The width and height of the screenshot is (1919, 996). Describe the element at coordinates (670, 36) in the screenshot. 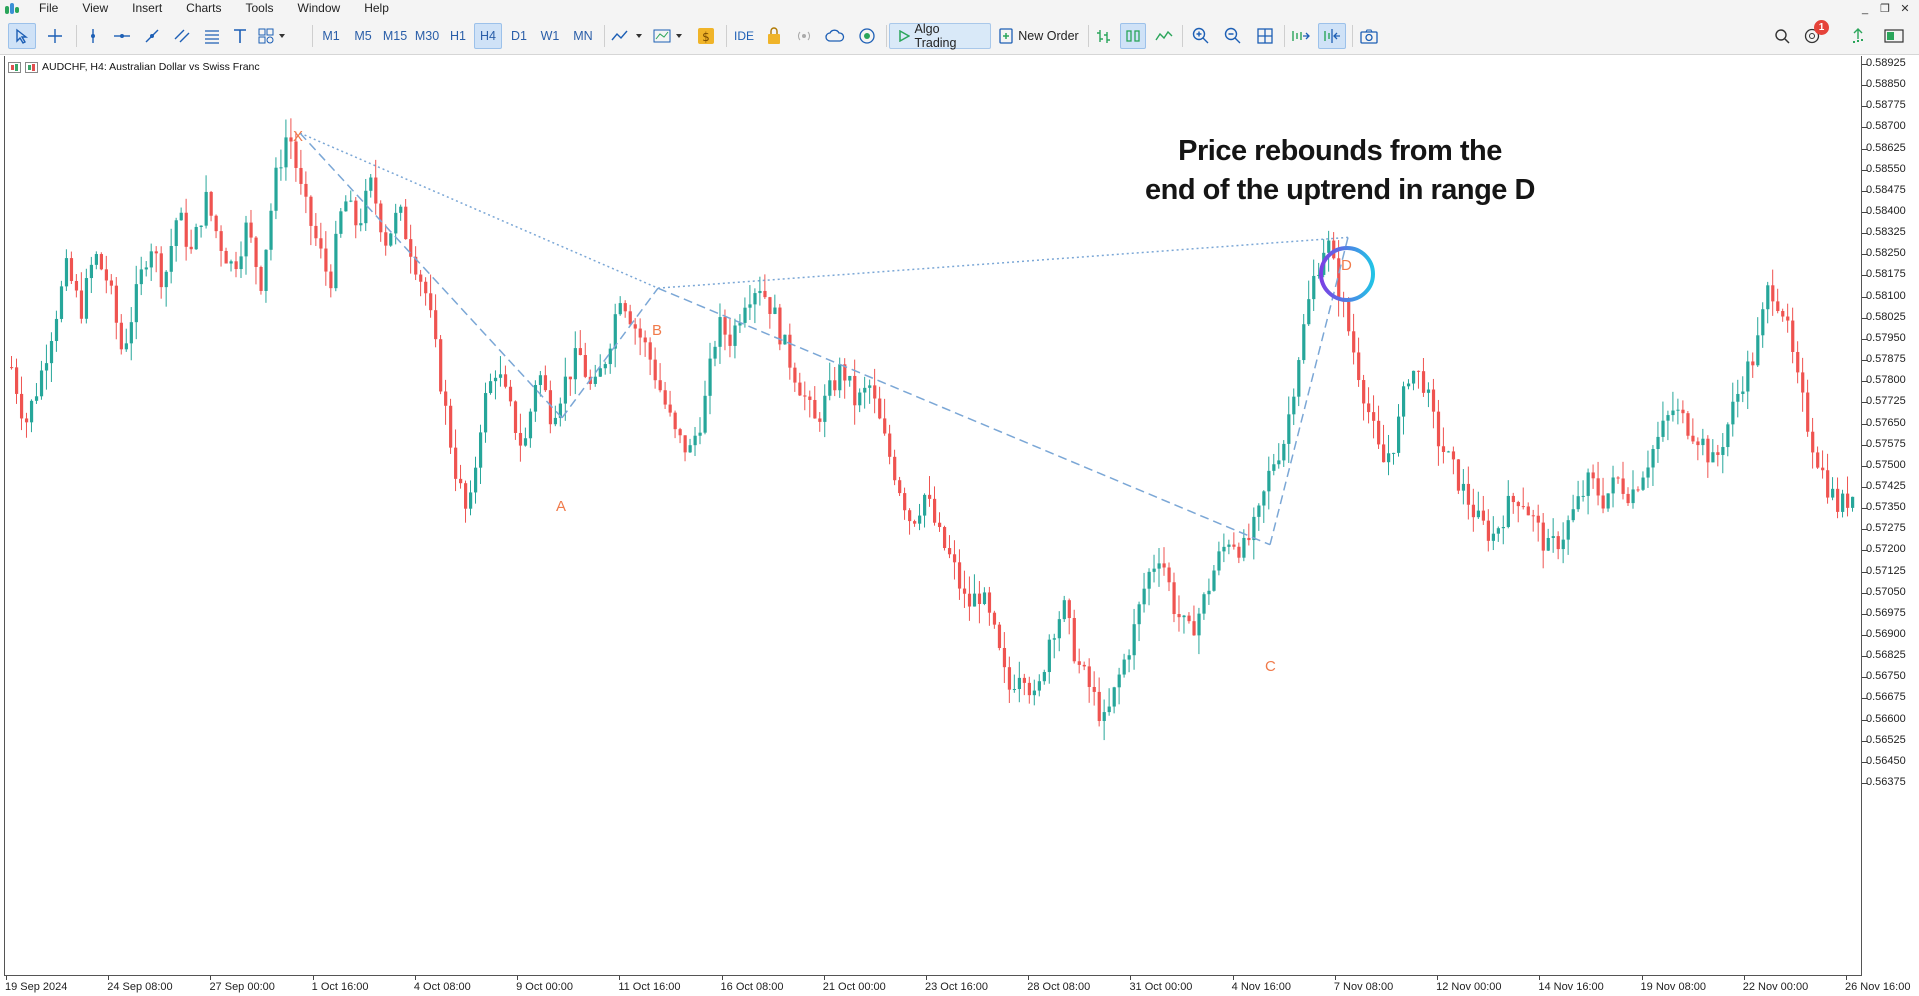

I see `indicators-icon` at that location.